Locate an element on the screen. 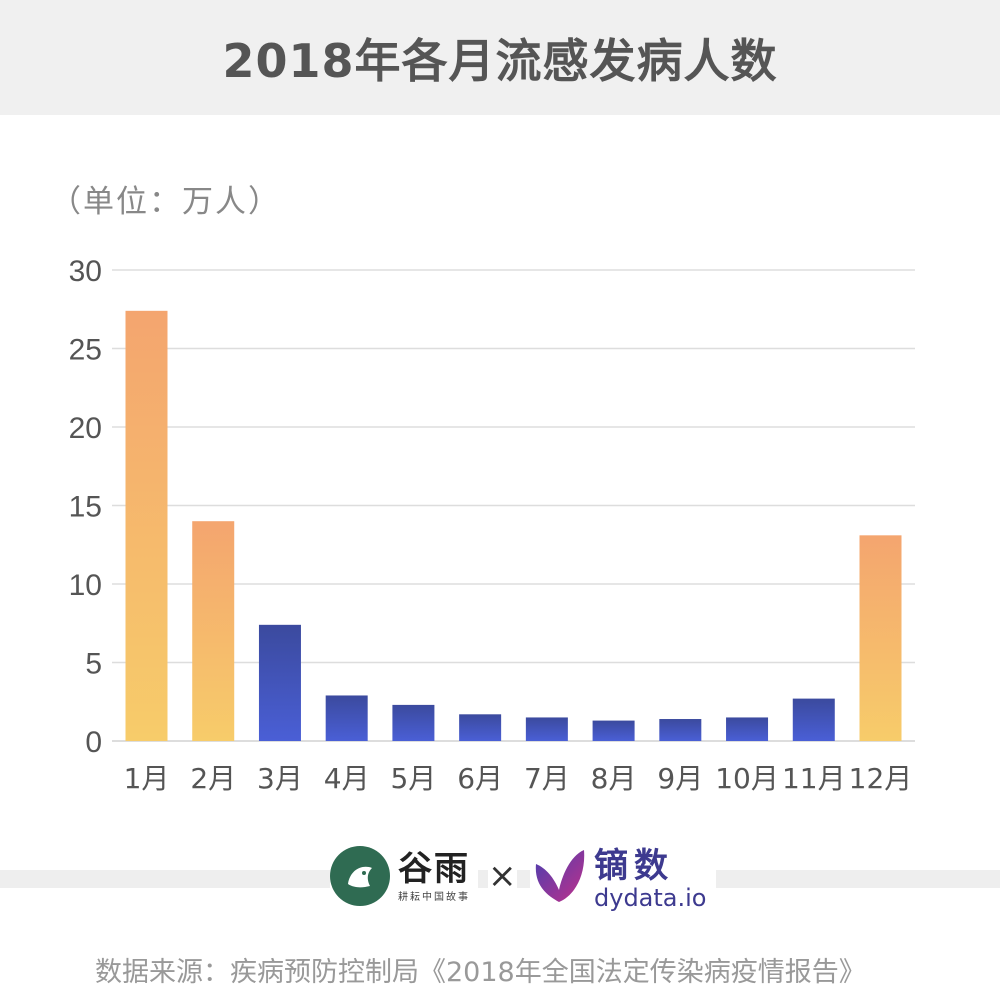 The height and width of the screenshot is (1000, 1000). y-tick-label: 0 is located at coordinates (93, 742).